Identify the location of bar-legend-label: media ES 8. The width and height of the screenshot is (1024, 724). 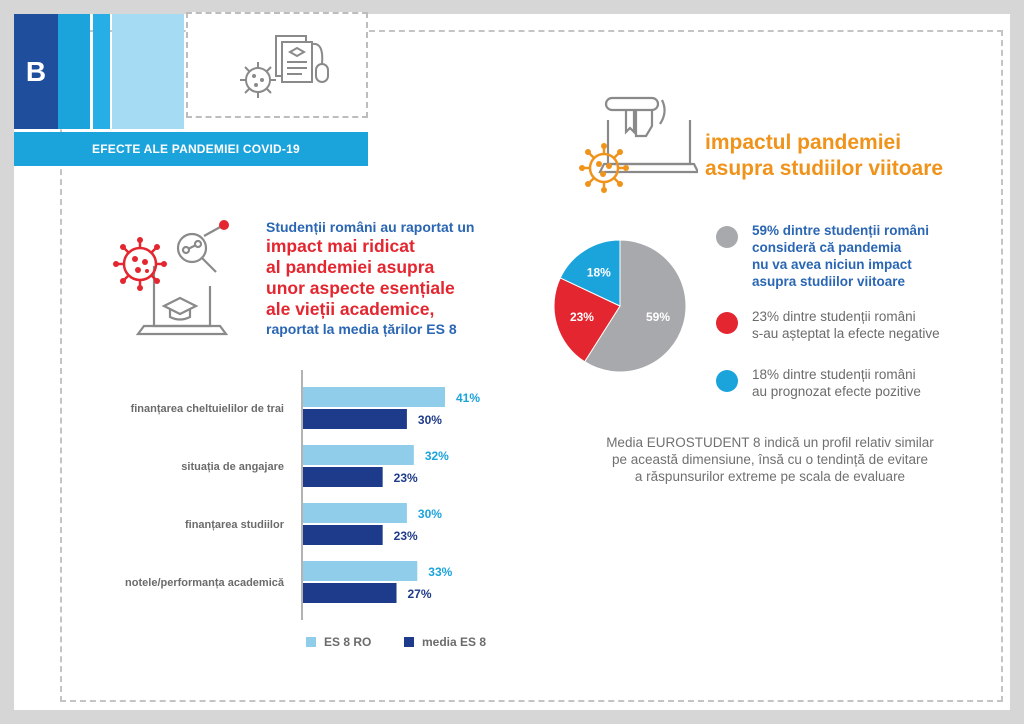
(454, 642).